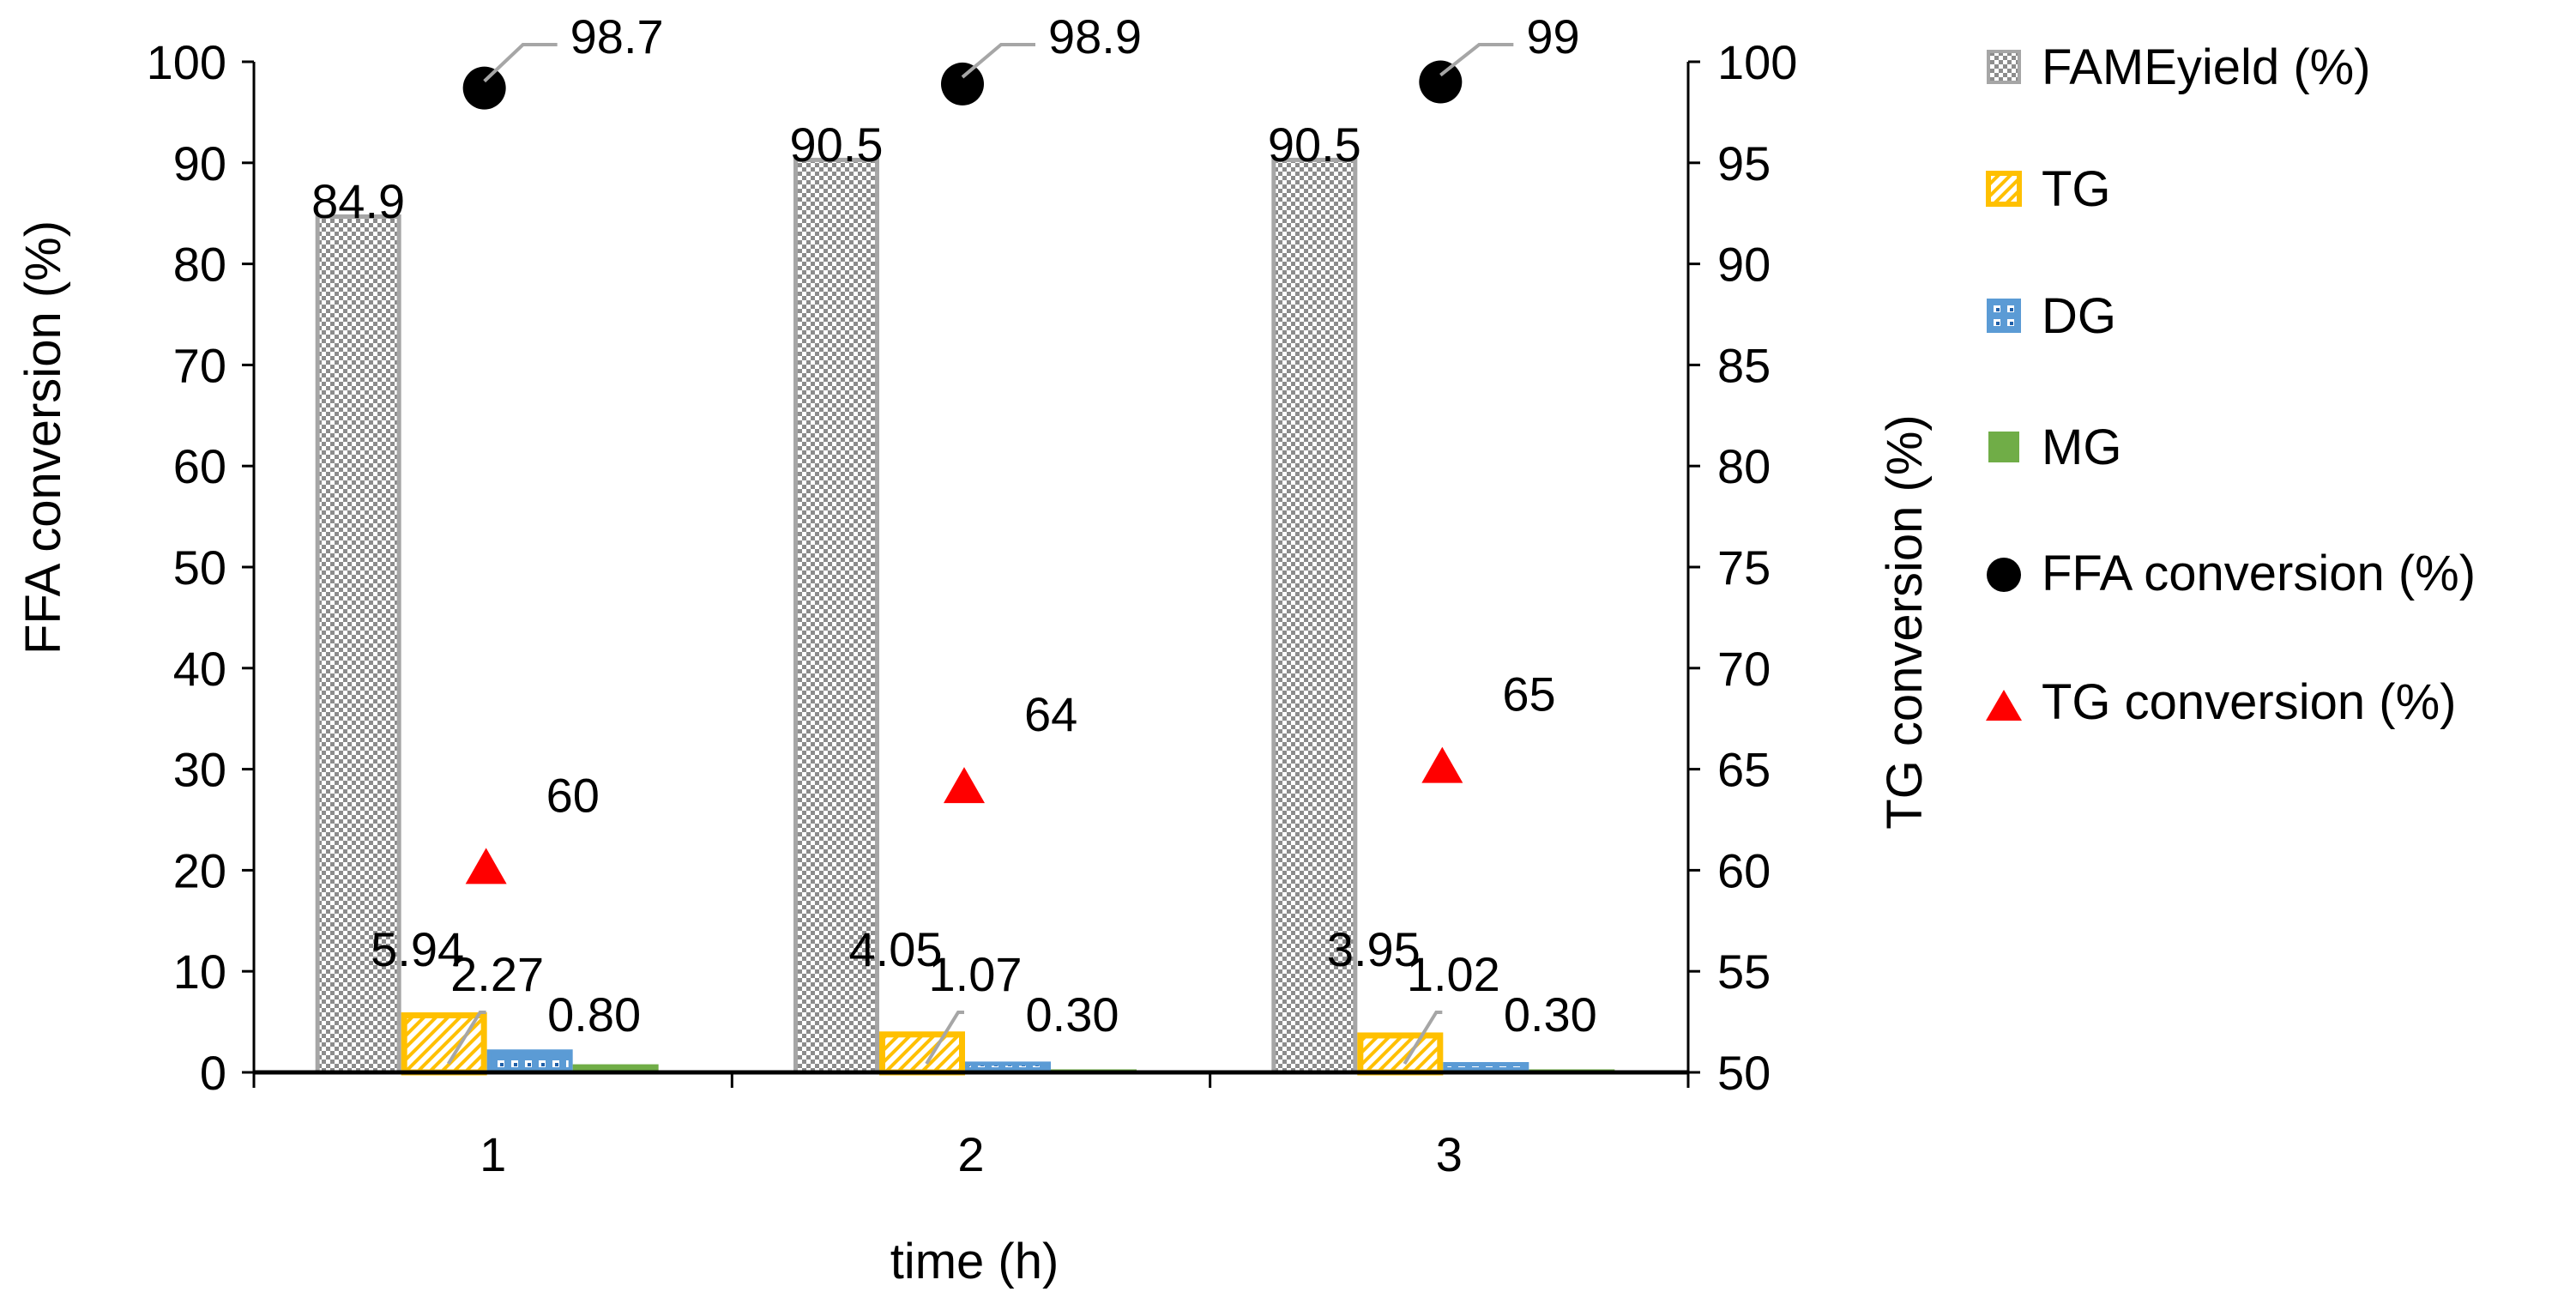 Image resolution: width=2576 pixels, height=1304 pixels. Describe the element at coordinates (493, 1154) in the screenshot. I see `x-tick-label: 1` at that location.